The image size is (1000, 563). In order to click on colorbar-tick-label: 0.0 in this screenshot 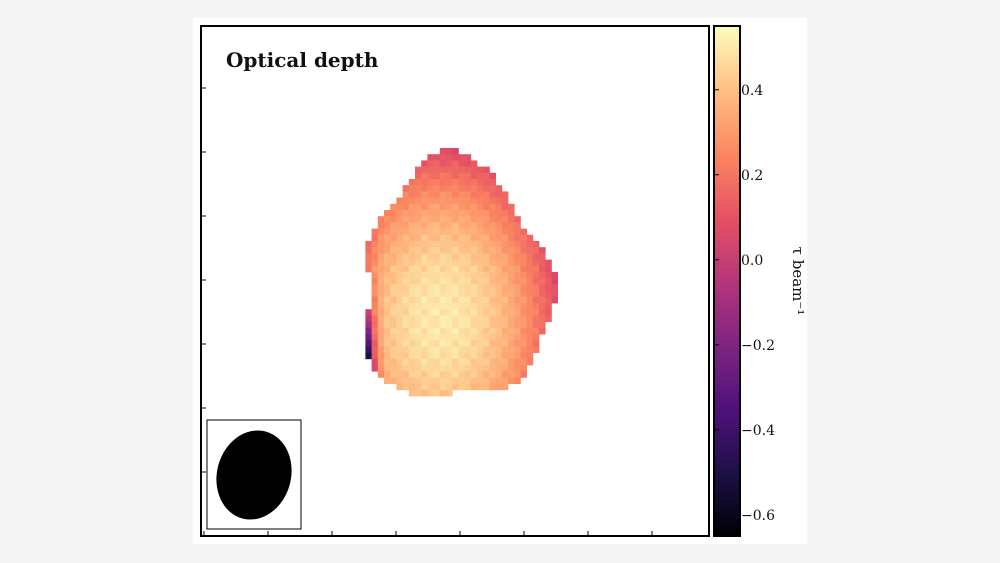, I will do `click(752, 261)`.